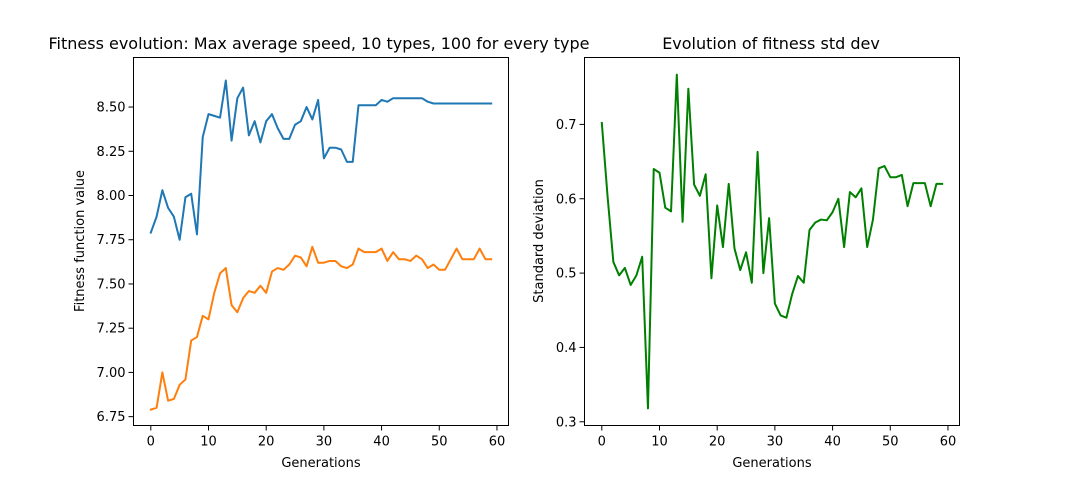  Describe the element at coordinates (566, 125) in the screenshot. I see `right-y-tick-label: 0.7` at that location.